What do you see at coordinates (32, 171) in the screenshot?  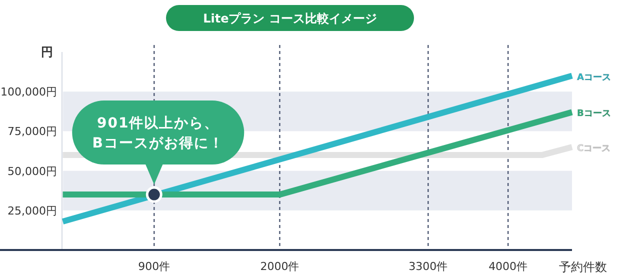 I see `y-tick-label: 50,000円` at bounding box center [32, 171].